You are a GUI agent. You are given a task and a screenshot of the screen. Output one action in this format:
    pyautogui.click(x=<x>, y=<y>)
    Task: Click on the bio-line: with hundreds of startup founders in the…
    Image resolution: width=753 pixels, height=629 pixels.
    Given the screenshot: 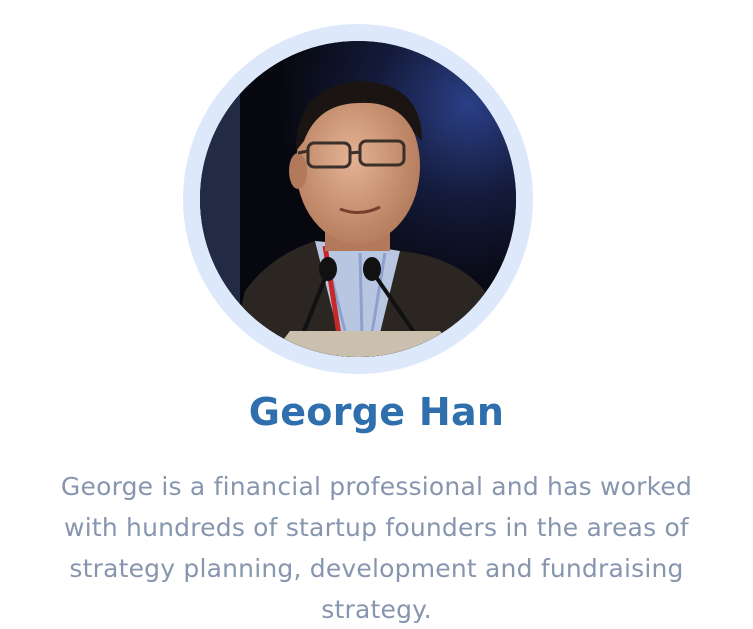 What is the action you would take?
    pyautogui.click(x=376, y=527)
    